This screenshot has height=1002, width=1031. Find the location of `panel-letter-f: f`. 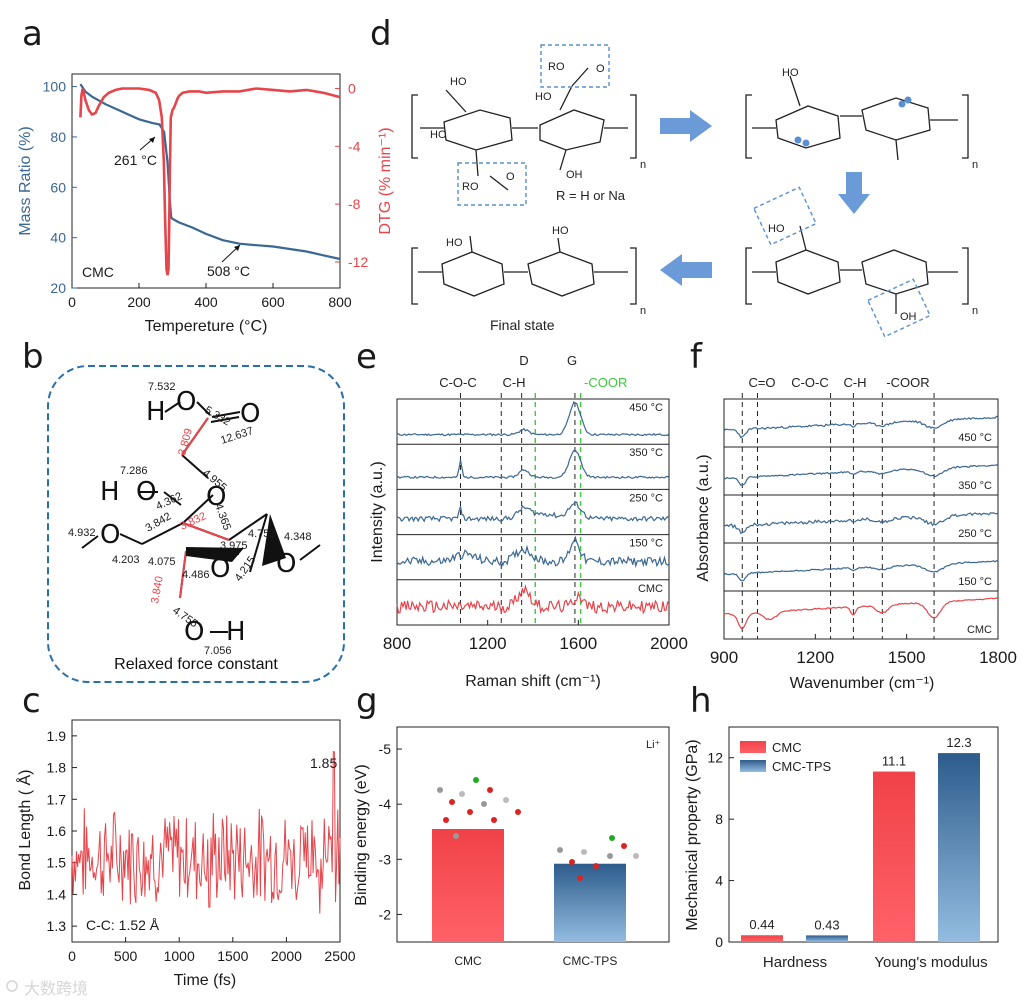

panel-letter-f: f is located at coordinates (696, 357).